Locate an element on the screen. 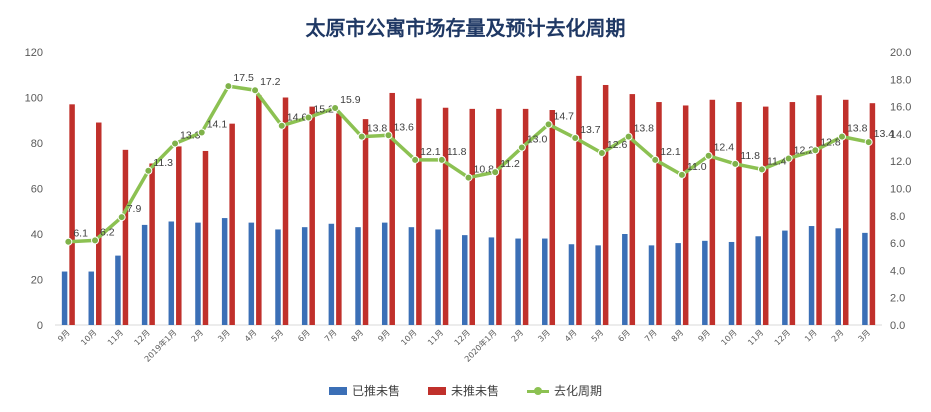 This screenshot has height=412, width=931. x-tick-label: 8月 is located at coordinates (678, 336).